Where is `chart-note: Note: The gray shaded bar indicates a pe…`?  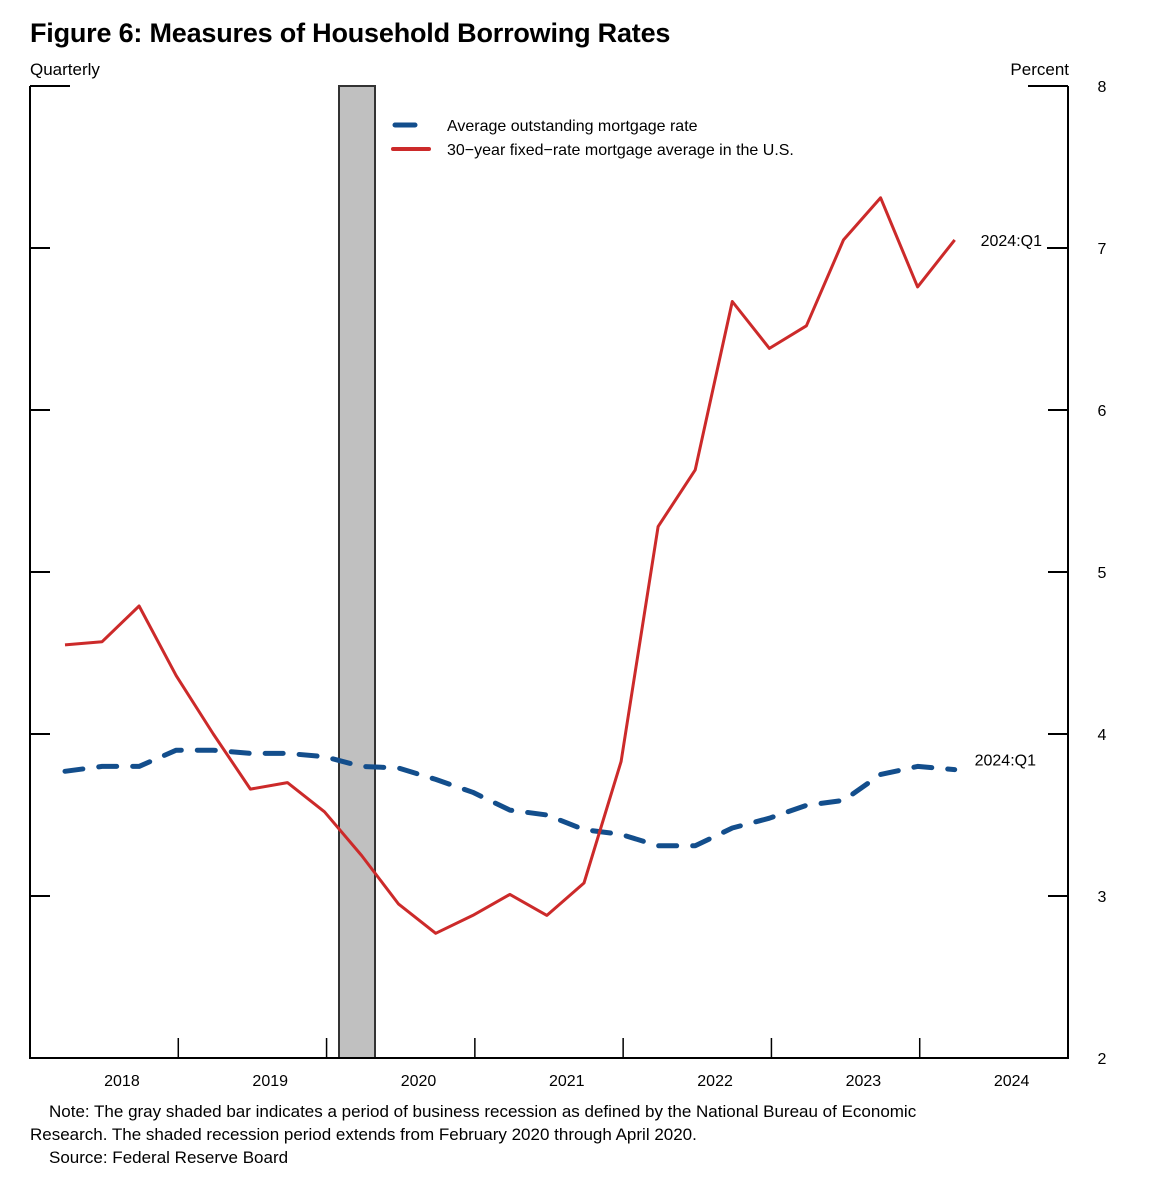 chart-note: Note: The gray shaded bar indicates a pe… is located at coordinates (530, 1134).